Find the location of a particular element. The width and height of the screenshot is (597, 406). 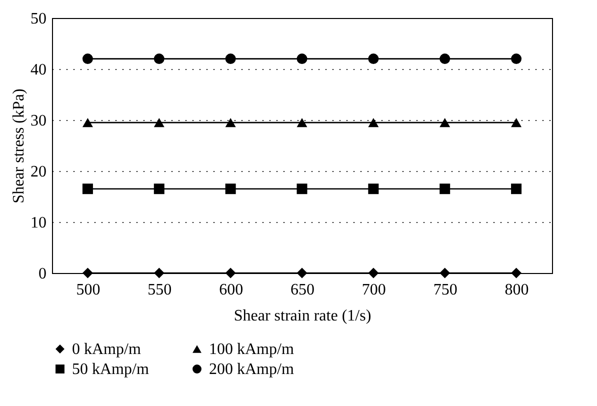

y-tick-label: 40 is located at coordinates (38, 70).